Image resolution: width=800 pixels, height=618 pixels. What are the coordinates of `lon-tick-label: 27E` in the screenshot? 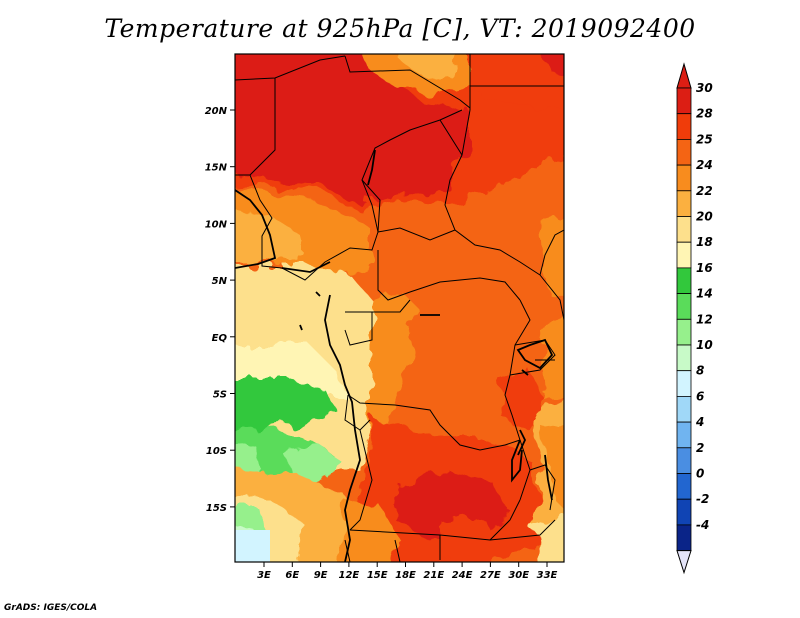 It's located at (490, 575).